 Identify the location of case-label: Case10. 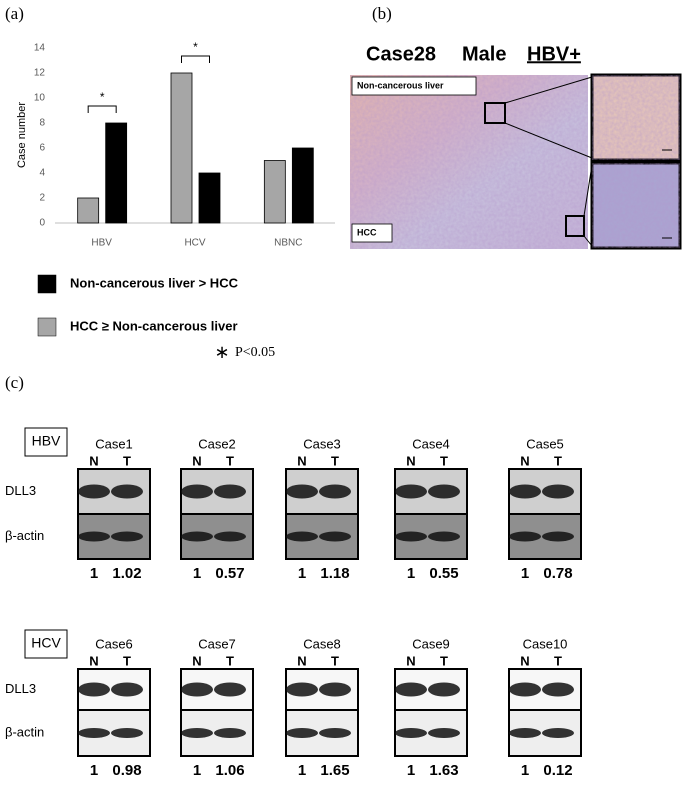
(545, 643).